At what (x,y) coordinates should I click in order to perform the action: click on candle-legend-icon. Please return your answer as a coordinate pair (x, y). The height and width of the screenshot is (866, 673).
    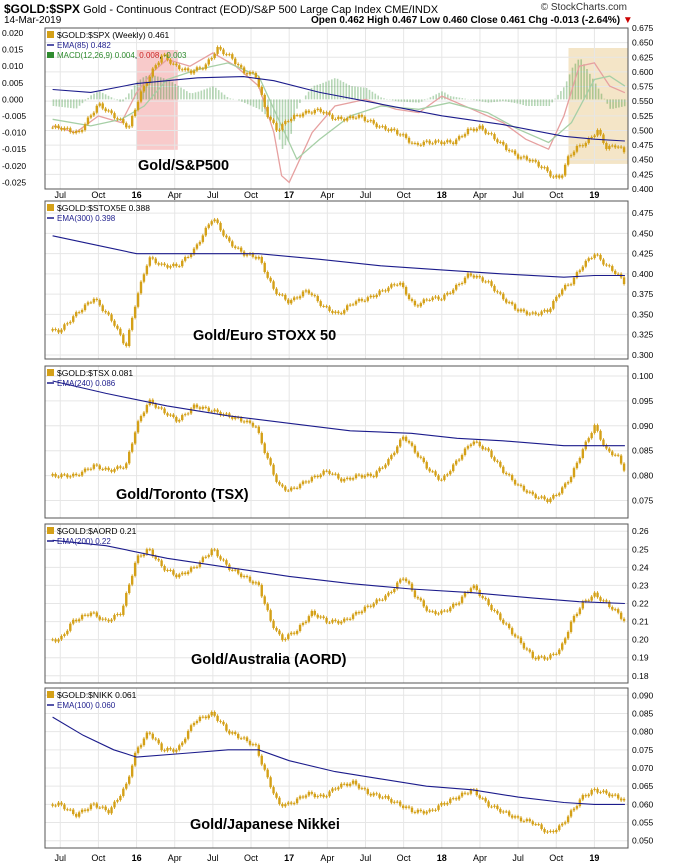
    Looking at the image, I should click on (50, 34).